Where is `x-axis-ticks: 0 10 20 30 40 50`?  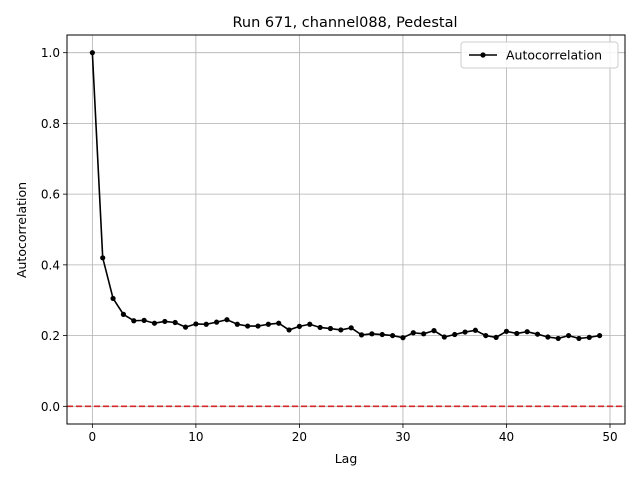
x-axis-ticks: 0 10 20 30 40 50 is located at coordinates (353, 434).